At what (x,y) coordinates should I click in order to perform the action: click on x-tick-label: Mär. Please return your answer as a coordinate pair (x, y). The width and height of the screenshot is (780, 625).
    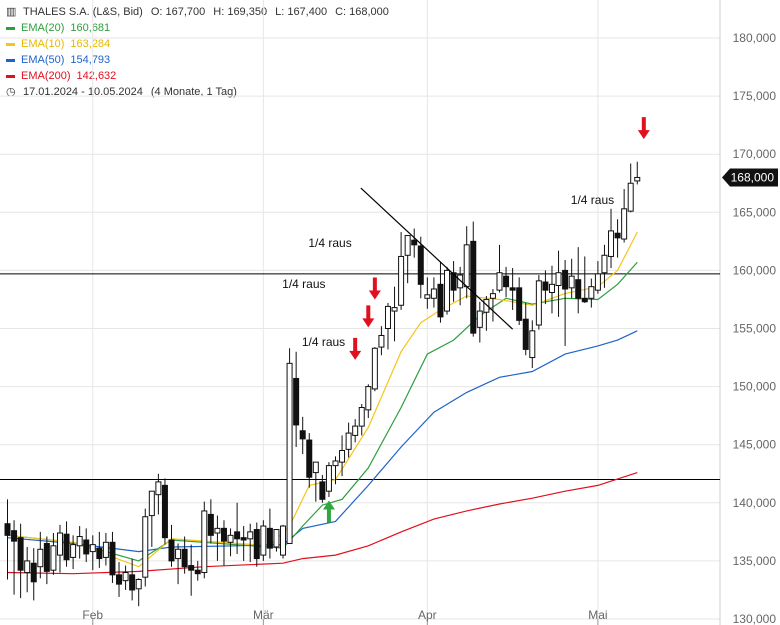
    Looking at the image, I should click on (263, 615).